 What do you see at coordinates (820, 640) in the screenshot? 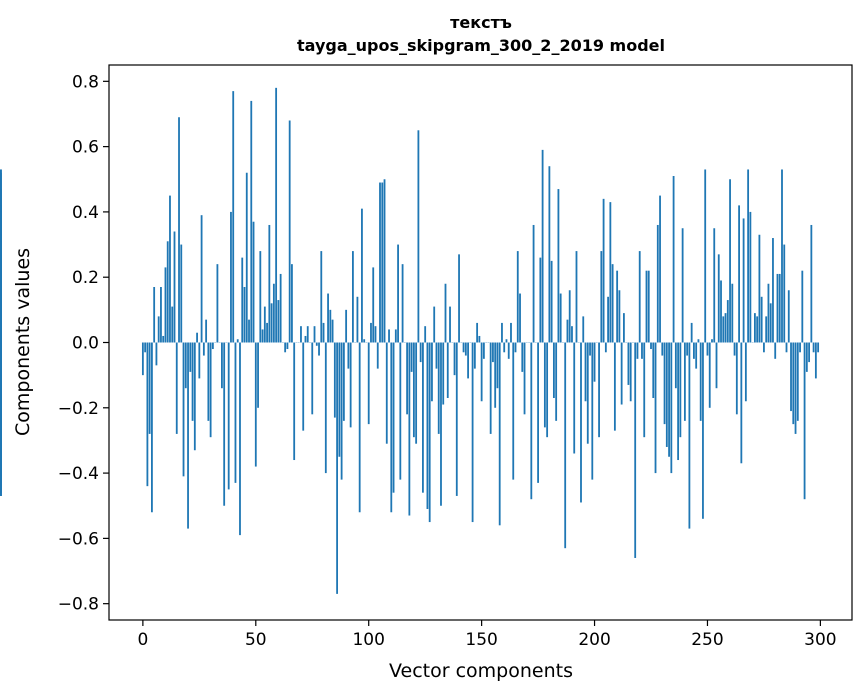
I see `x-tick-label: 300` at bounding box center [820, 640].